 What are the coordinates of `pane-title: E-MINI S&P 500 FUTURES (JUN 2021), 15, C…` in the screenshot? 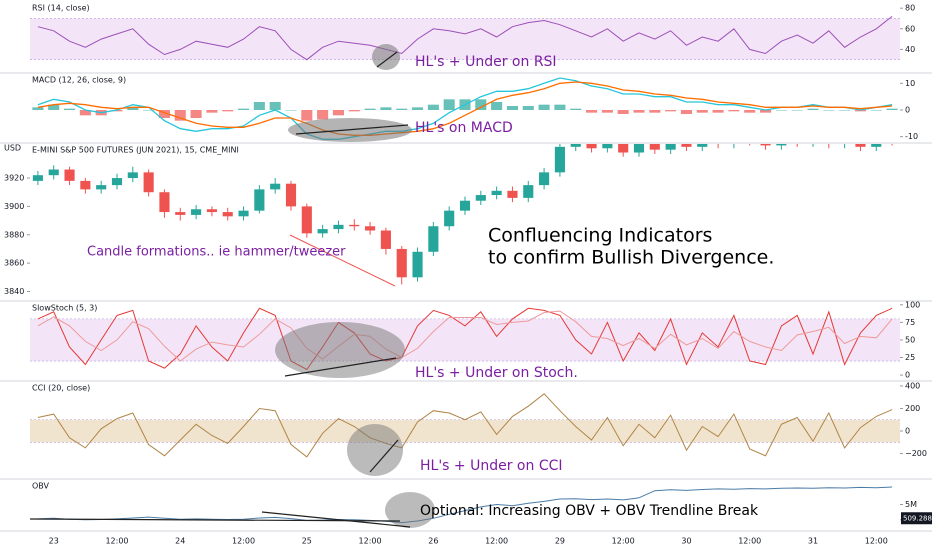 It's located at (135, 150).